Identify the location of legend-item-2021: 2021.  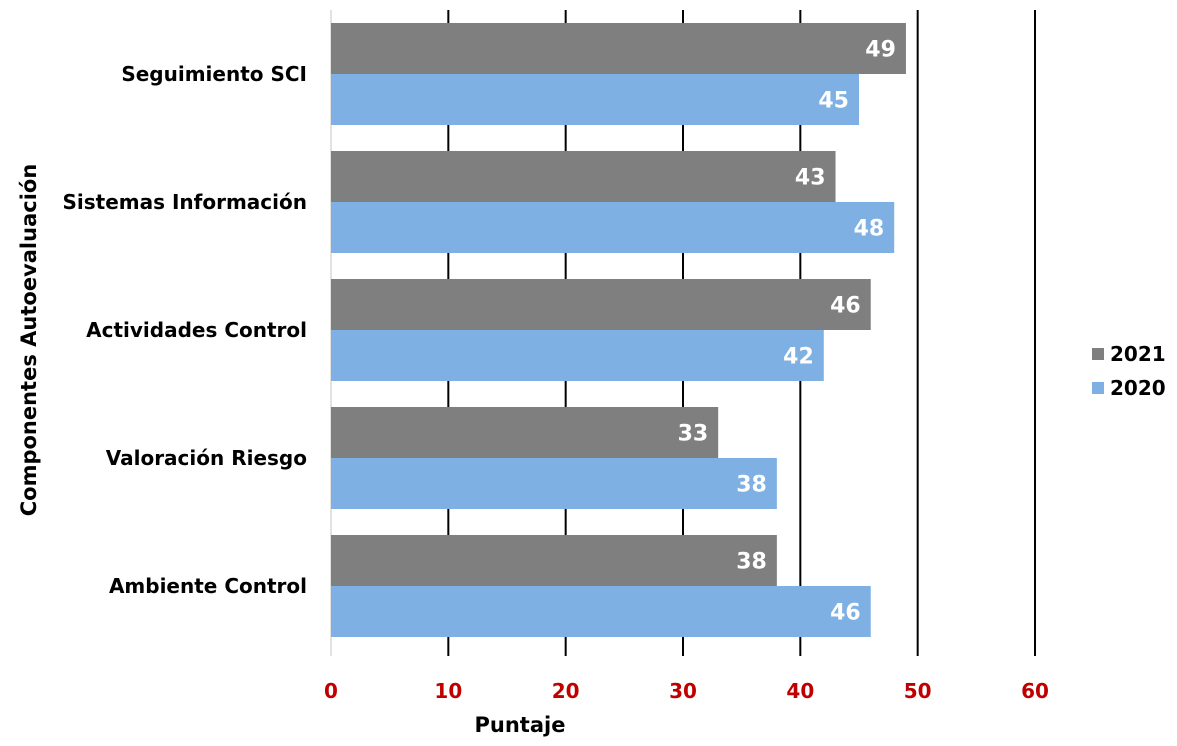
(1129, 354).